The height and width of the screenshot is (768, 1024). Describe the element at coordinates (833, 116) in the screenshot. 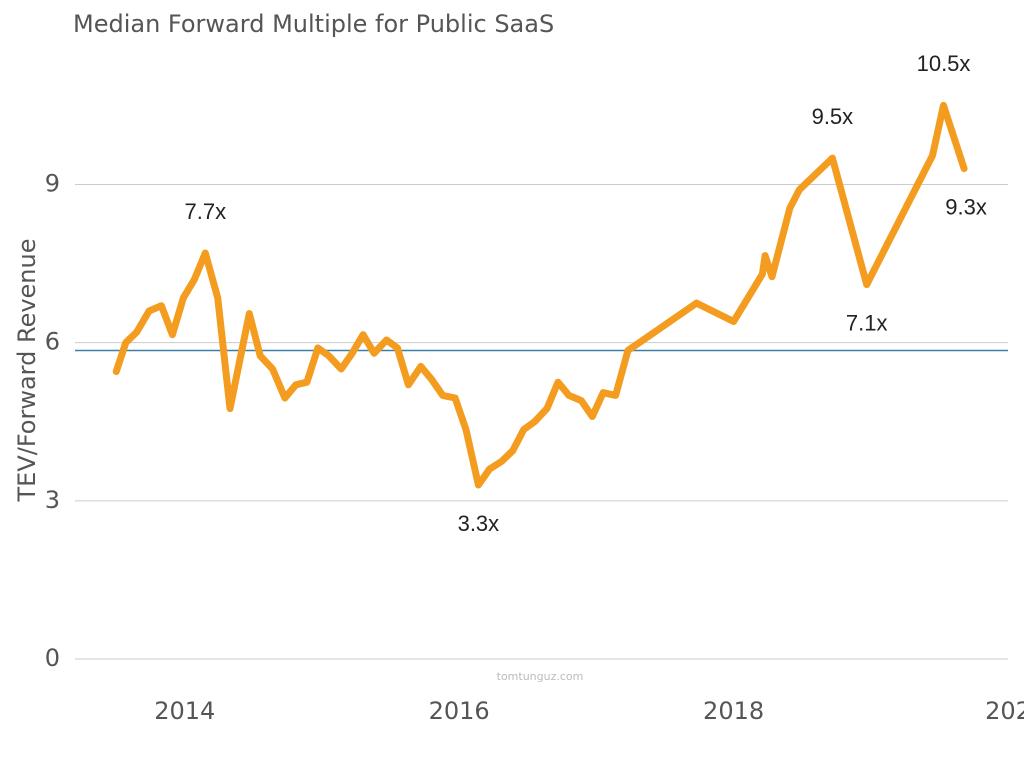

I see `data-label: 9.5x` at that location.